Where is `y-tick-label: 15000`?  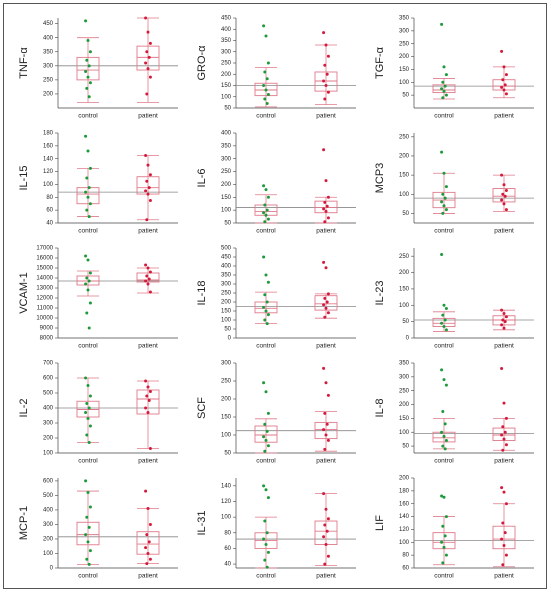
y-tick-label: 15000 is located at coordinates (44, 269).